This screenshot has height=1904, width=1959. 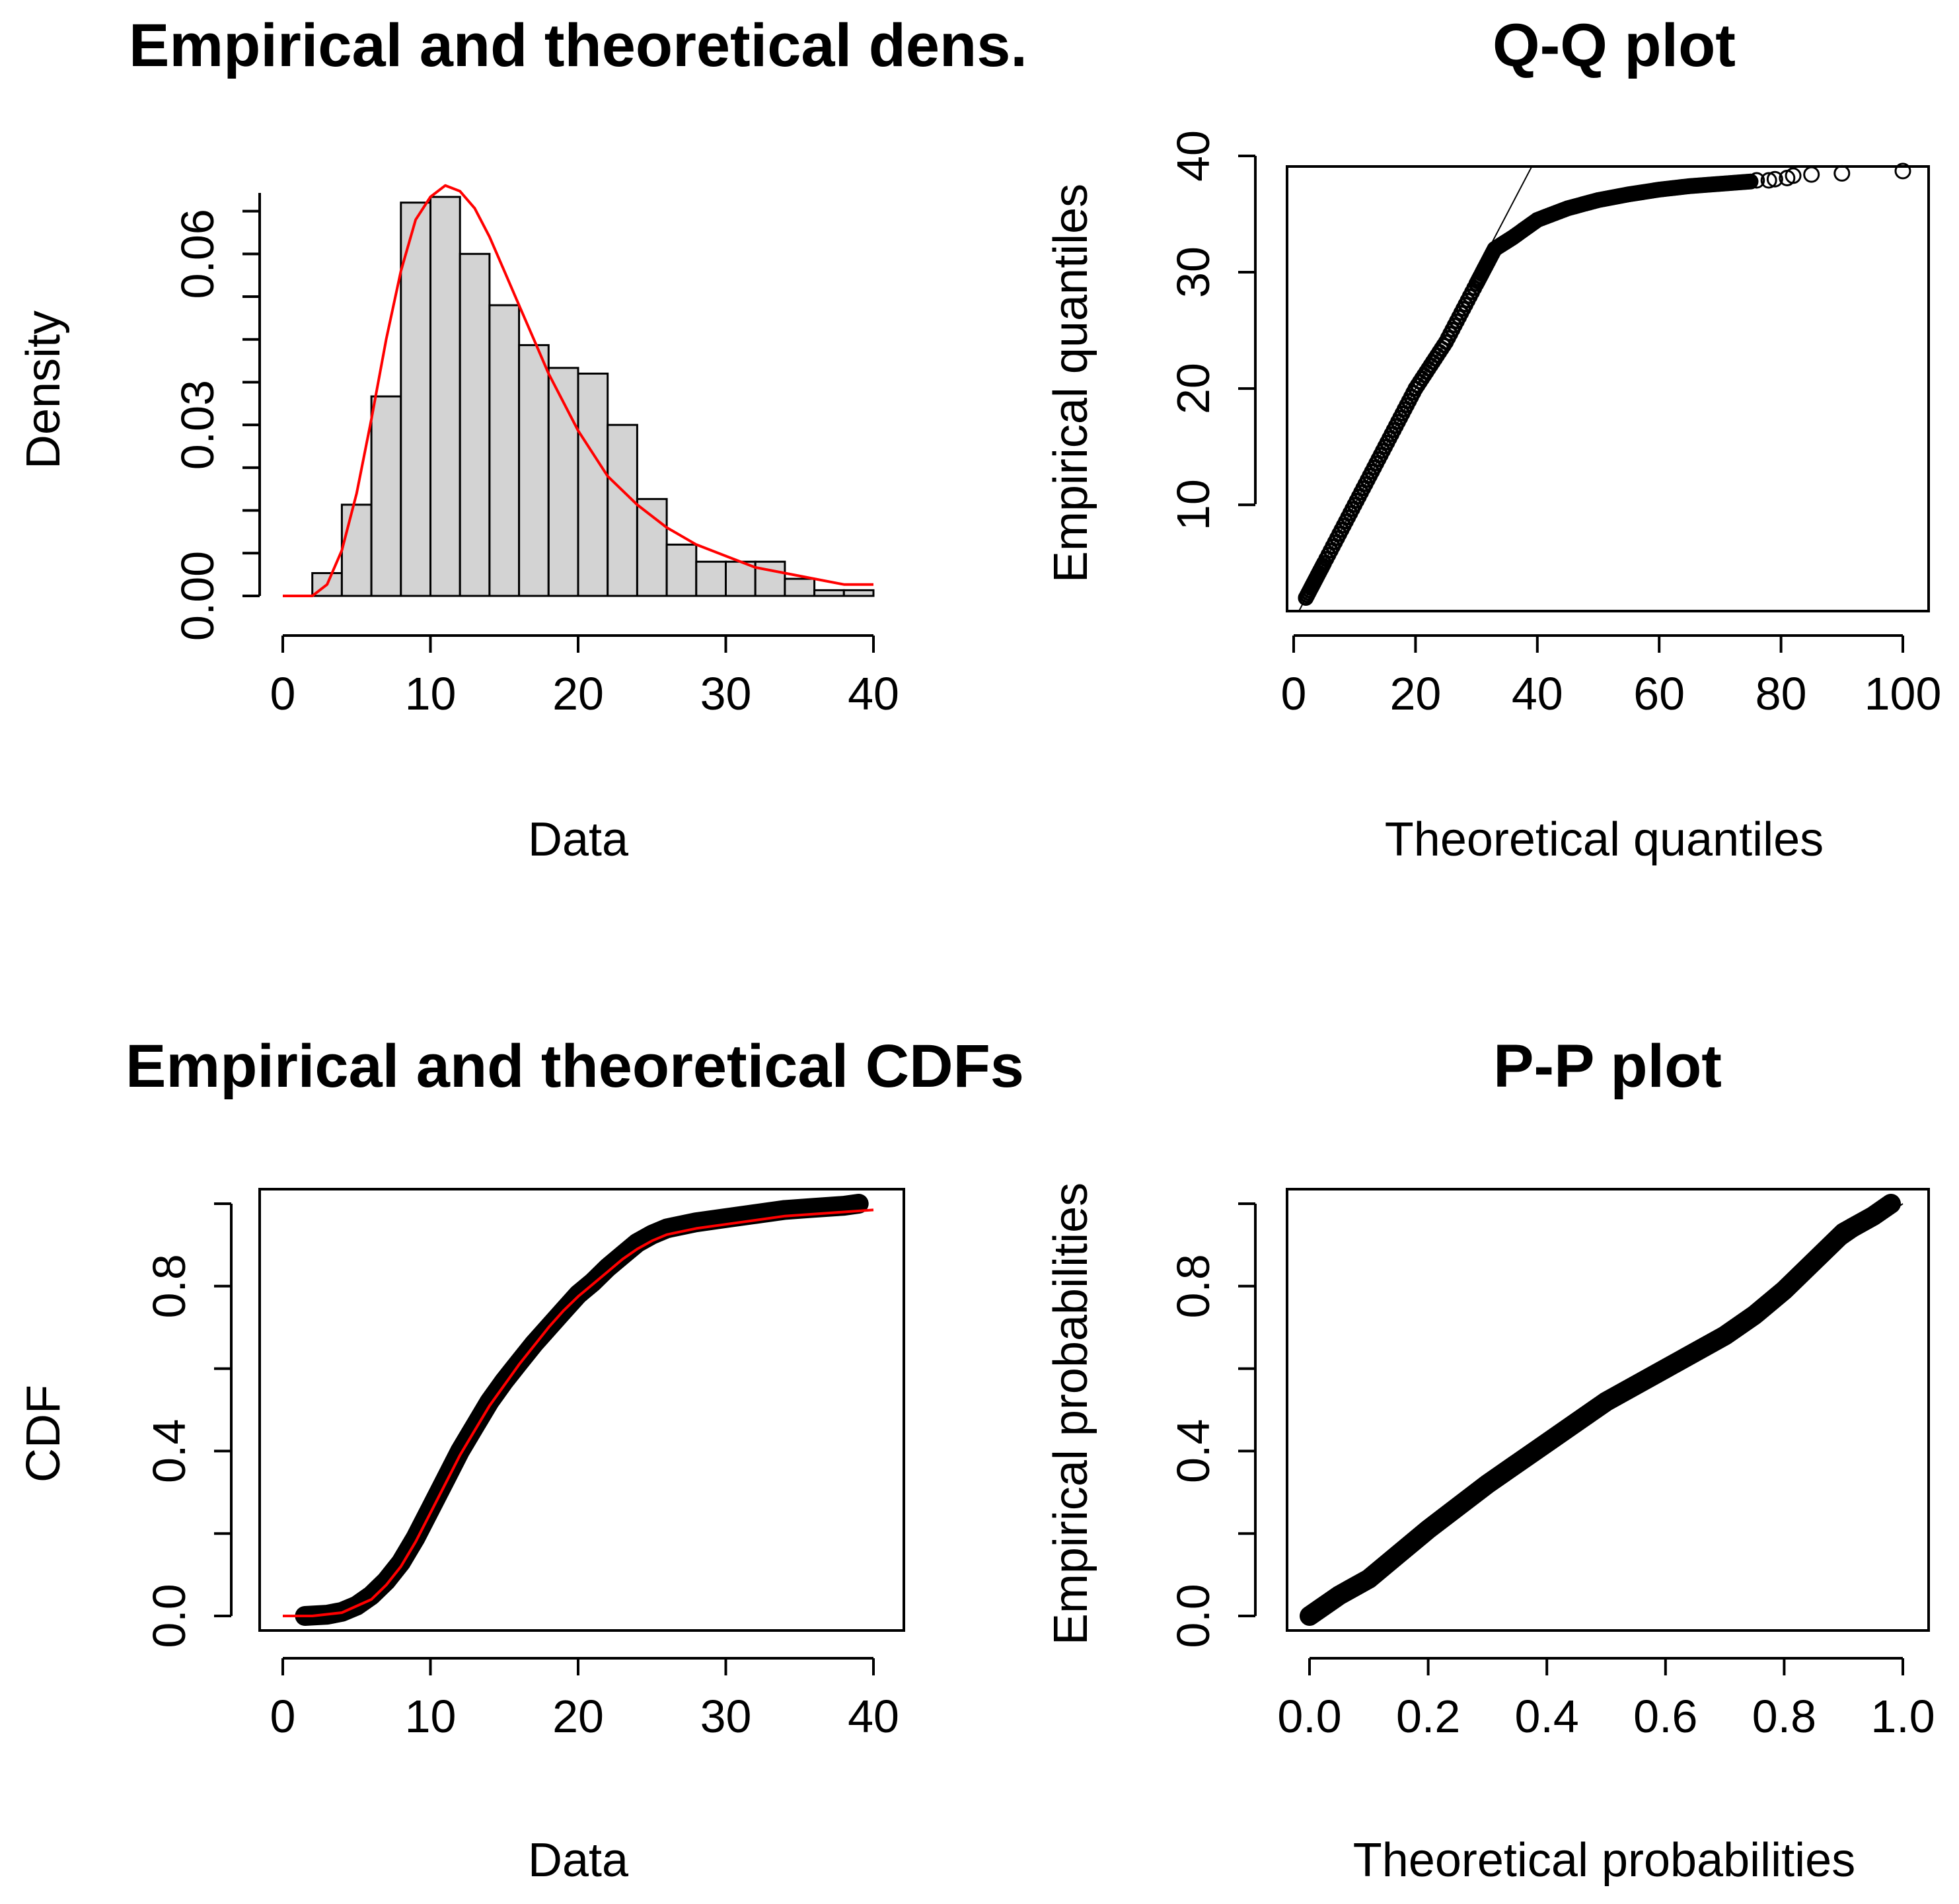 I want to click on qq-x-tick-label: 40, so click(x=1537, y=693).